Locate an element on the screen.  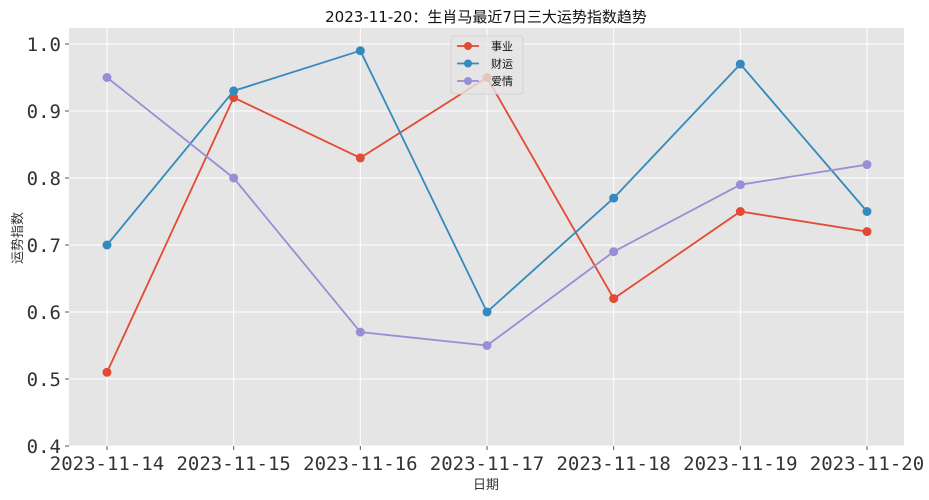
y-tick-label: 0.7 is located at coordinates (44, 246).